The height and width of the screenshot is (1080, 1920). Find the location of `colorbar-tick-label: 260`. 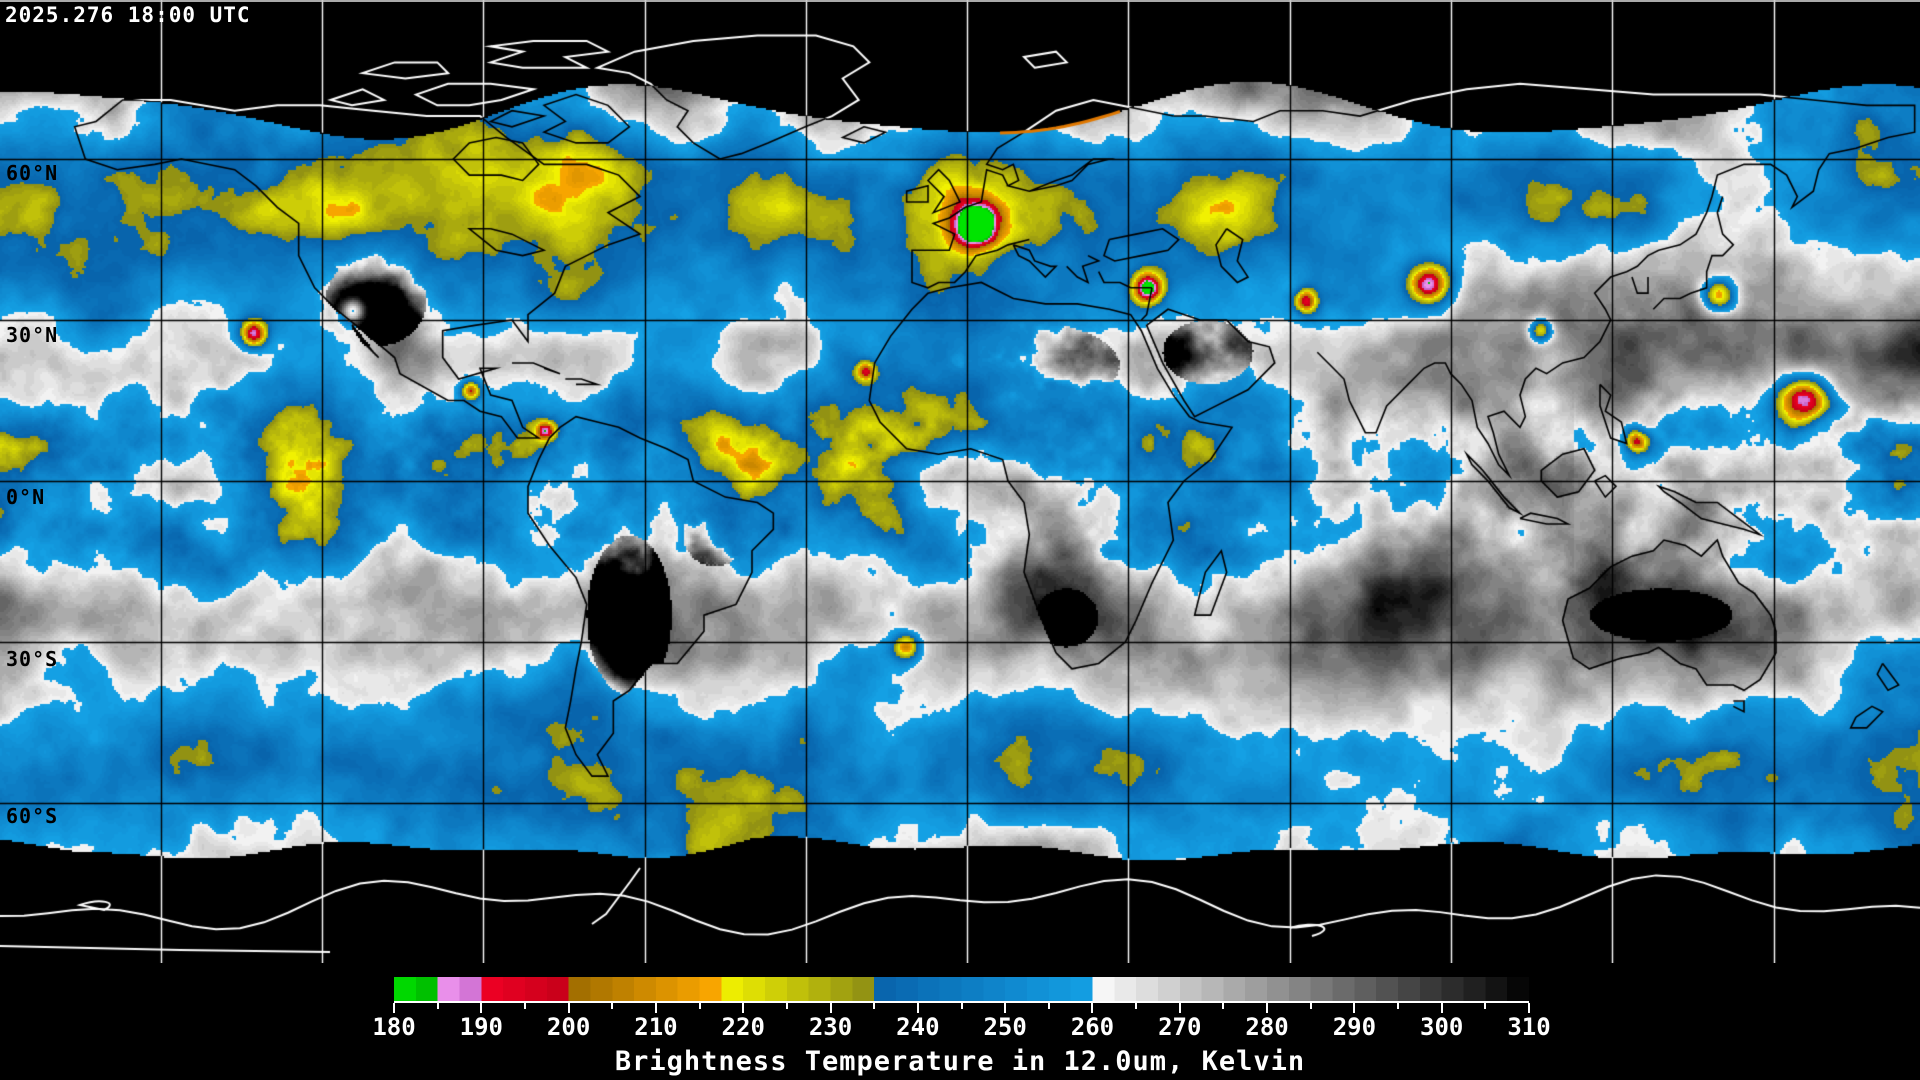

colorbar-tick-label: 260 is located at coordinates (1092, 1027).